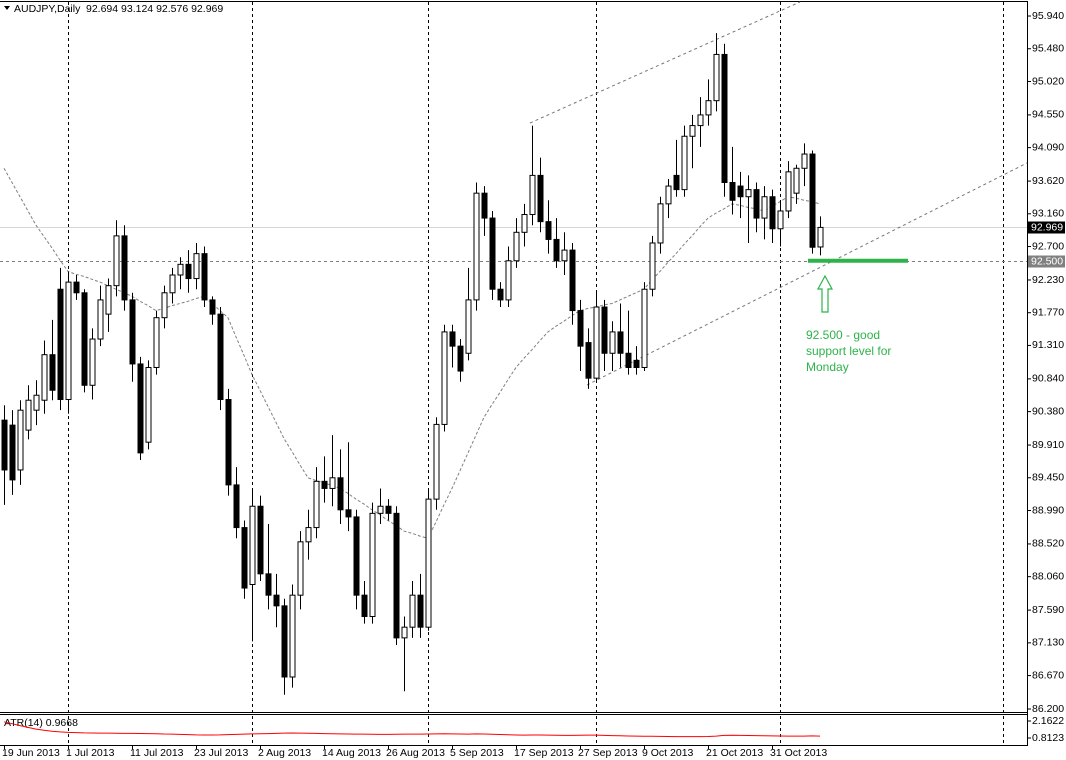 The width and height of the screenshot is (1066, 760). Describe the element at coordinates (1048, 721) in the screenshot. I see `atr-y-tick-label: 2.1622` at that location.